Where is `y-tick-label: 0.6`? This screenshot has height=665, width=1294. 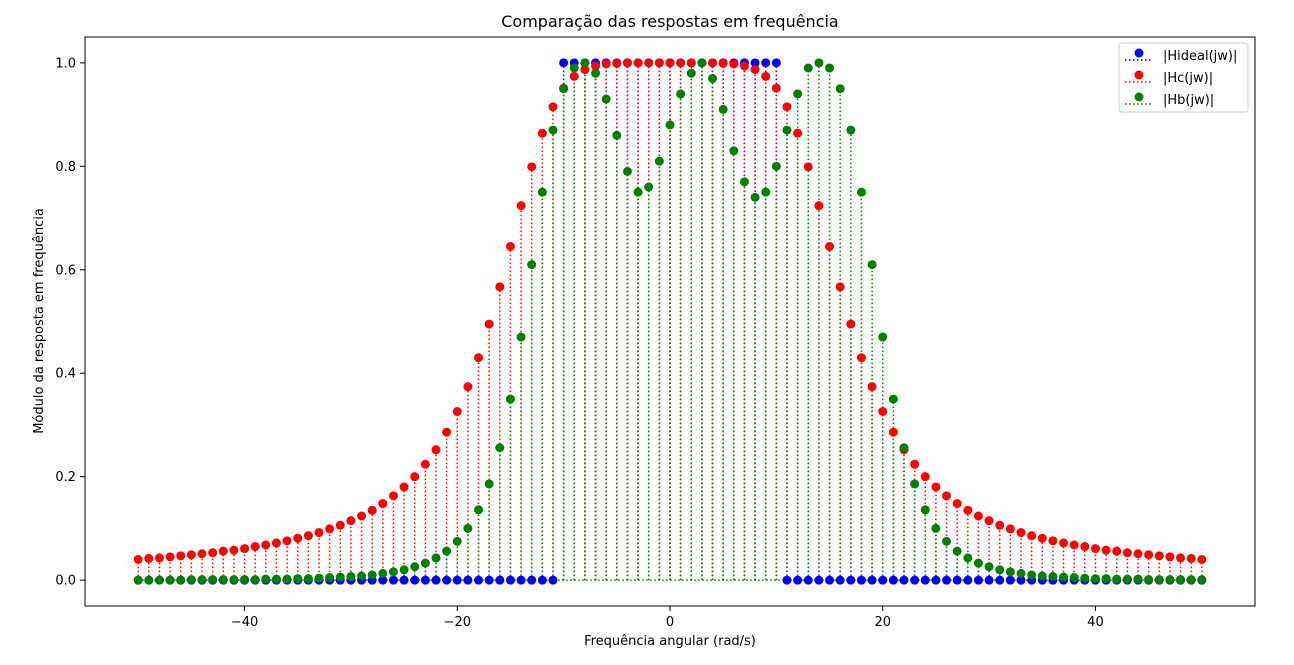 y-tick-label: 0.6 is located at coordinates (65, 270).